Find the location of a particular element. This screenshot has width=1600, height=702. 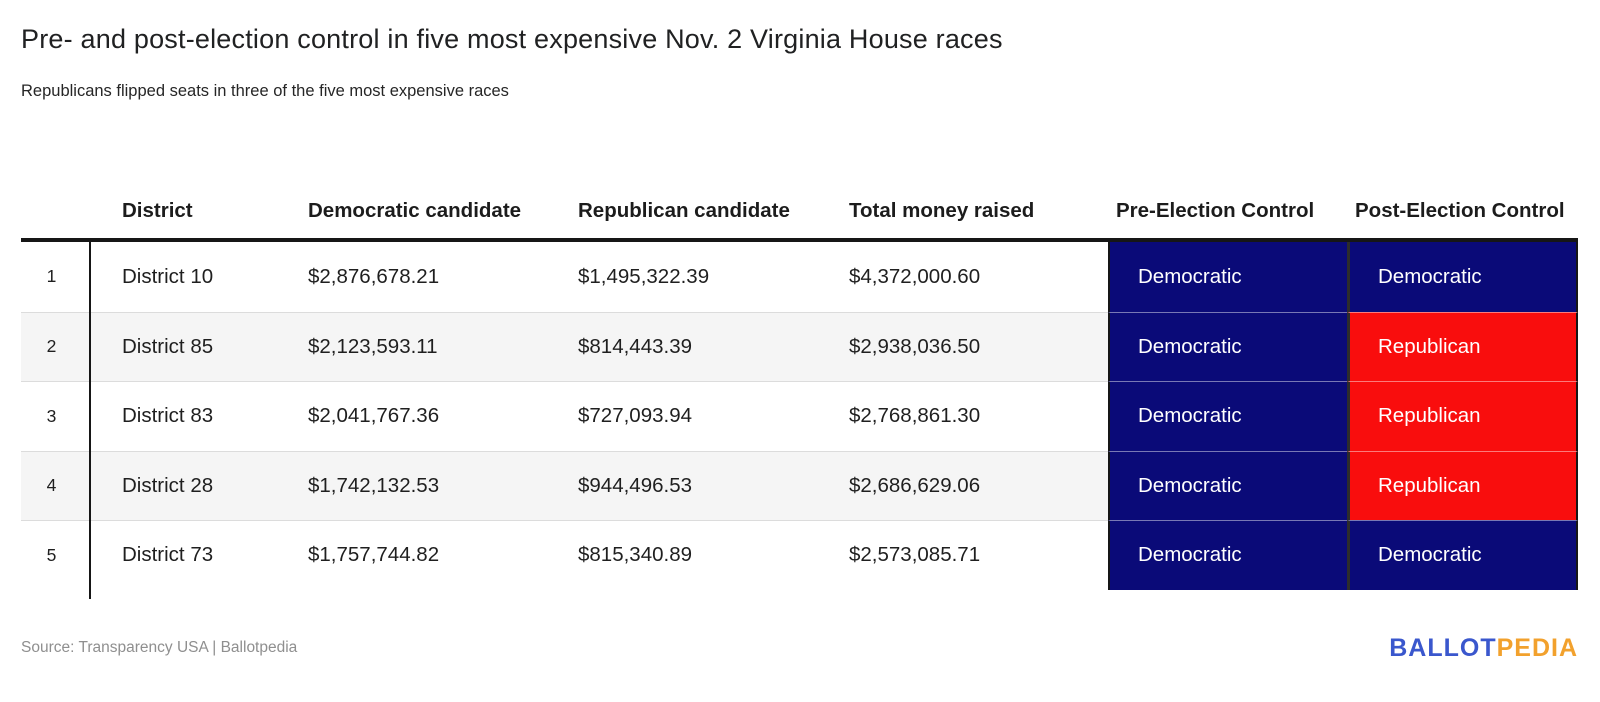

logo-ballot-text: BALLOT is located at coordinates (1443, 647).